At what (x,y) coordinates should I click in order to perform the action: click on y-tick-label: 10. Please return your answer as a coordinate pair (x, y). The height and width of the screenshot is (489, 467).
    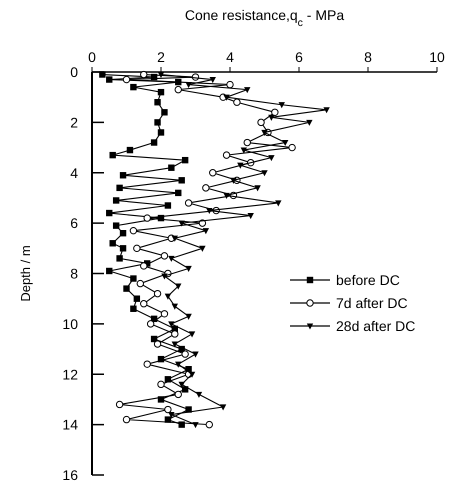
    Looking at the image, I should click on (70, 324).